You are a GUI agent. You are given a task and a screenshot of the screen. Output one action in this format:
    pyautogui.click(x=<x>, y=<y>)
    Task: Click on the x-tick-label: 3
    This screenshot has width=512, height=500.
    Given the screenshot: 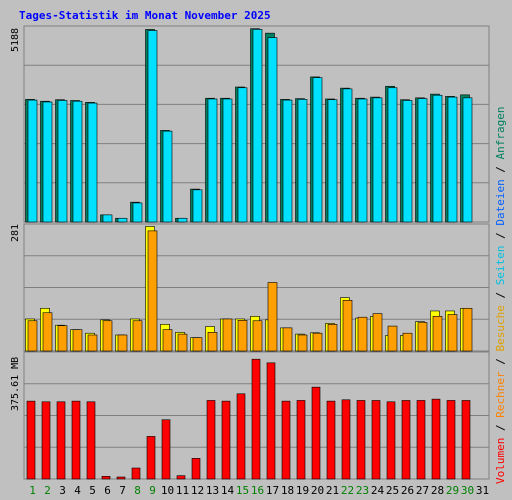 What is the action you would take?
    pyautogui.click(x=62, y=490)
    